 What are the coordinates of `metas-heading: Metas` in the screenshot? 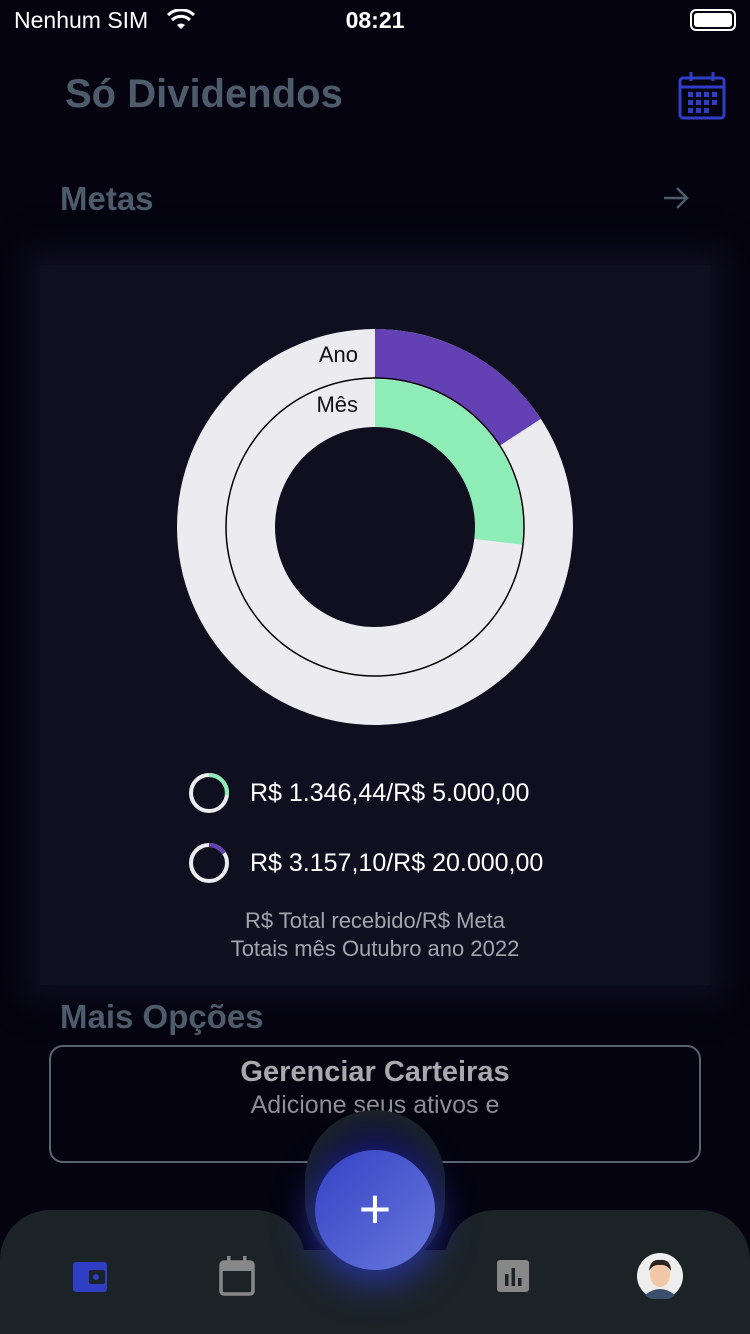 It's located at (107, 198).